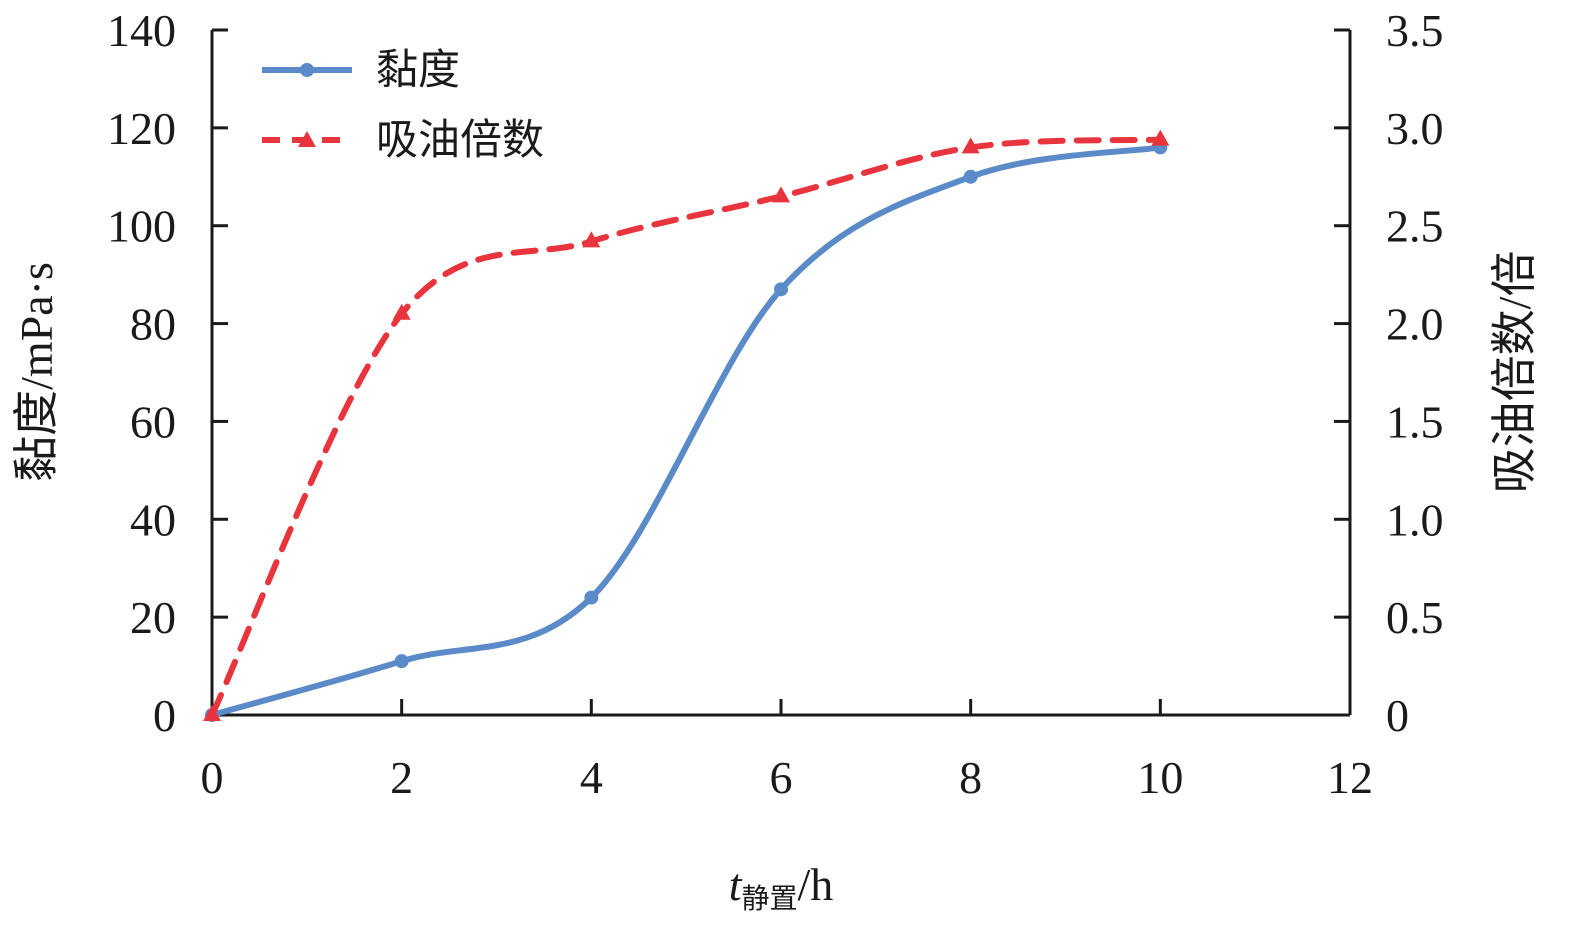 The image size is (1575, 935). I want to click on y-tick-label-left: 140, so click(141, 30).